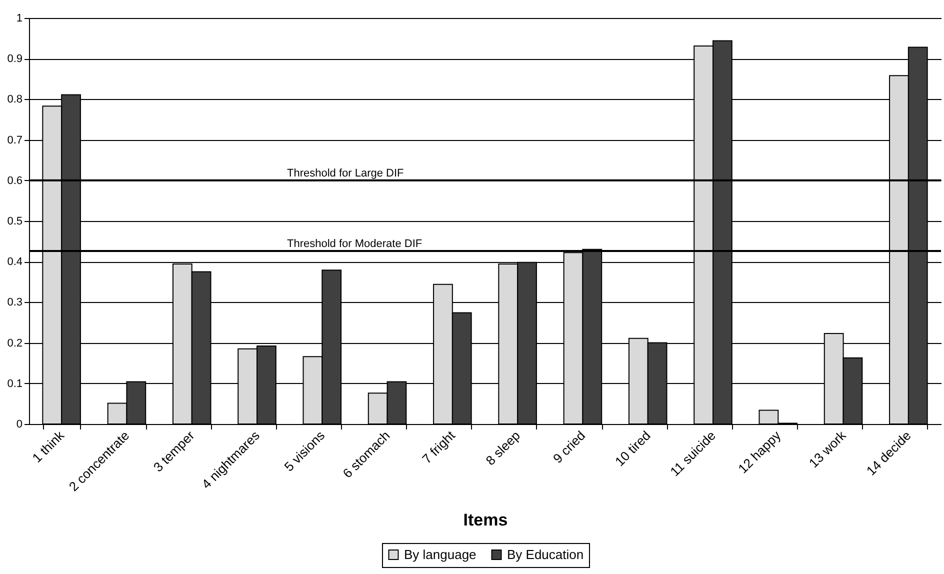 This screenshot has width=944, height=574. Describe the element at coordinates (14, 59) in the screenshot. I see `y-tick-label: 0.9` at that location.